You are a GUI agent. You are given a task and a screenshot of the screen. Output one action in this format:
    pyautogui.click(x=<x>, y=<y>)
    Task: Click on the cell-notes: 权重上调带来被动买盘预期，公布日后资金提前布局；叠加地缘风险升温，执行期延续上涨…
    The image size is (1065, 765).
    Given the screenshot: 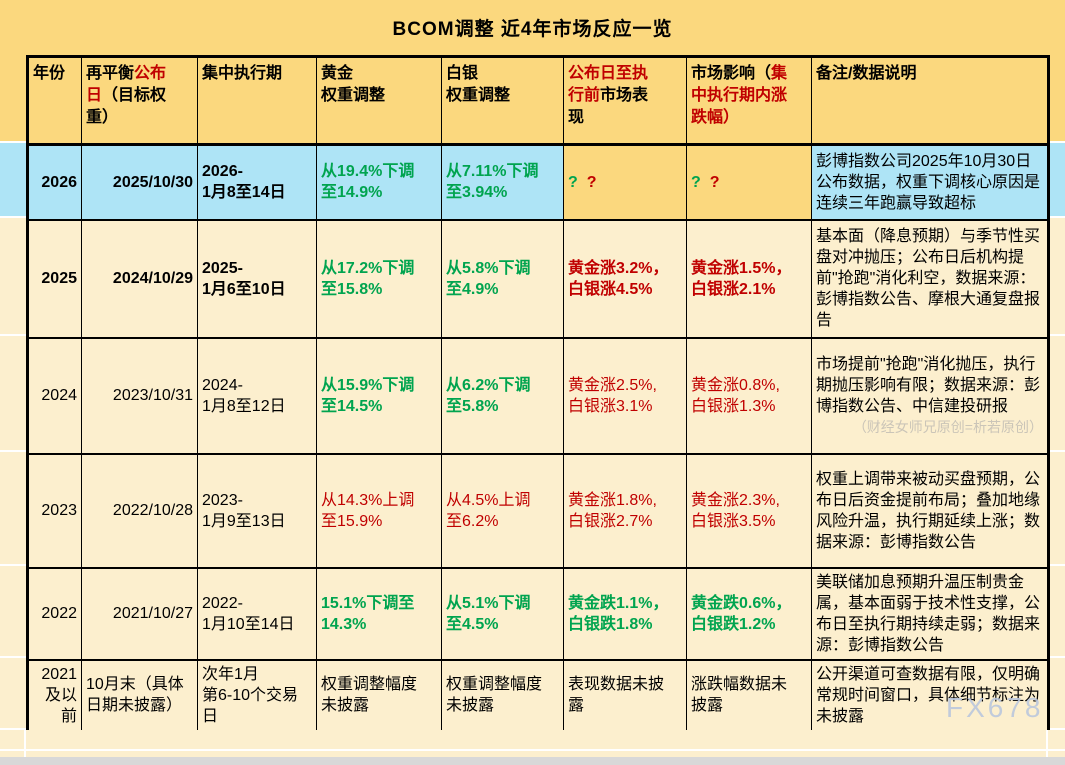 What is the action you would take?
    pyautogui.click(x=930, y=510)
    